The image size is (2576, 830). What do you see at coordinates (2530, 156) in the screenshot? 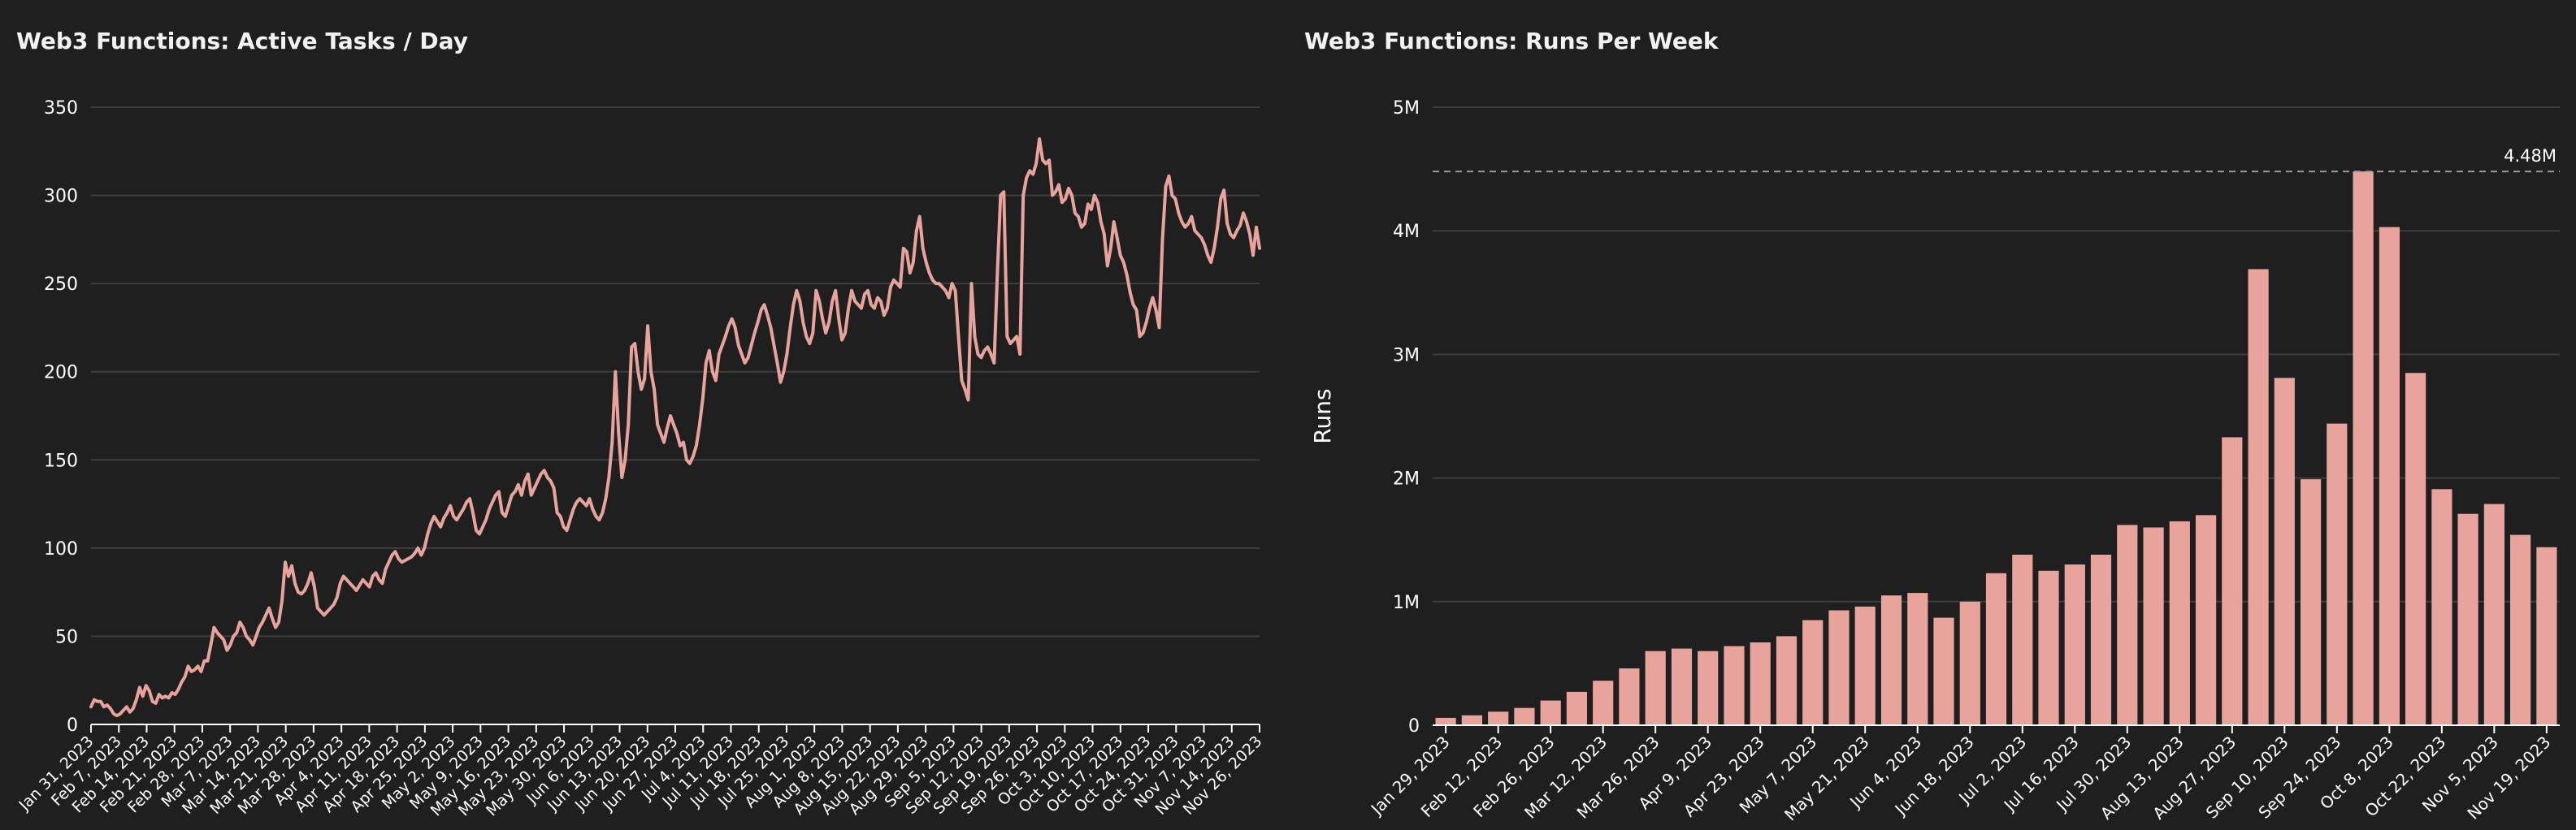
I see `reference-line-label: 4.48M` at bounding box center [2530, 156].